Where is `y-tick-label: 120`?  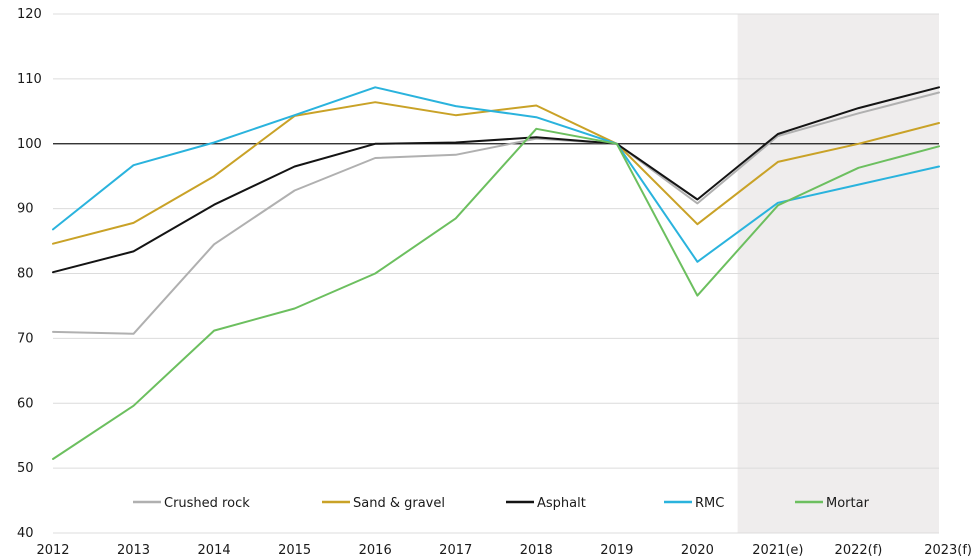
y-tick-label: 120 is located at coordinates (29, 14).